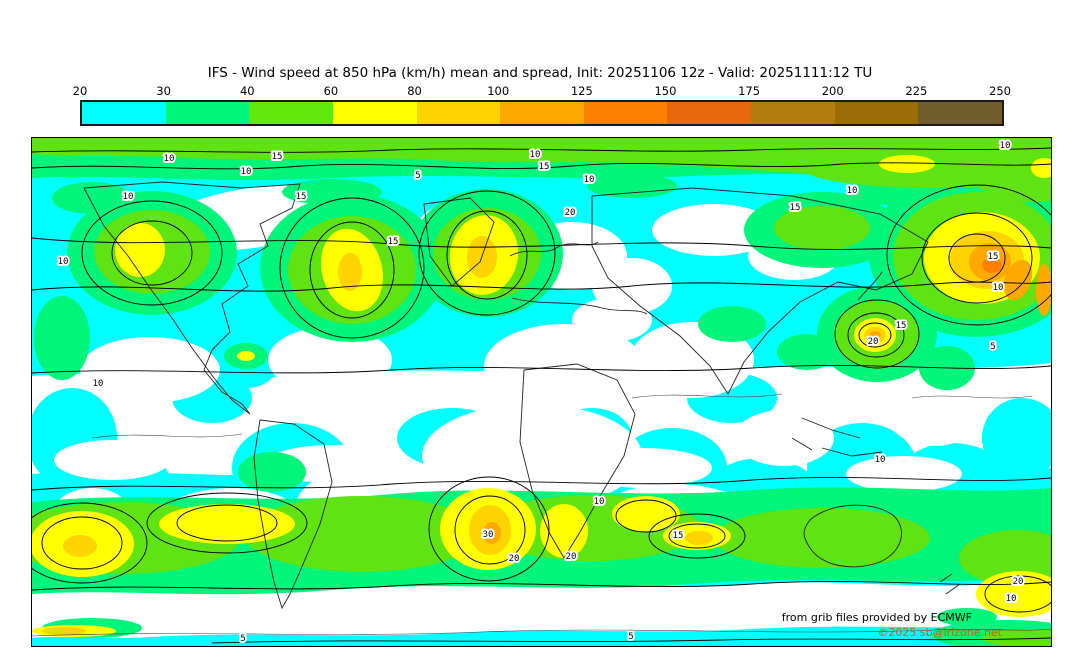 The width and height of the screenshot is (1080, 658). What do you see at coordinates (1000, 91) in the screenshot?
I see `colorbar-tick: 250` at bounding box center [1000, 91].